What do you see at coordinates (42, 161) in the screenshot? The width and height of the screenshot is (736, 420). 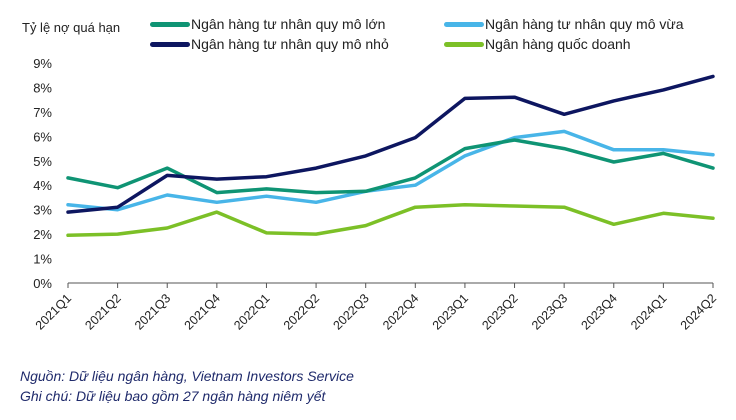 I see `y-tick-label: 5%` at bounding box center [42, 161].